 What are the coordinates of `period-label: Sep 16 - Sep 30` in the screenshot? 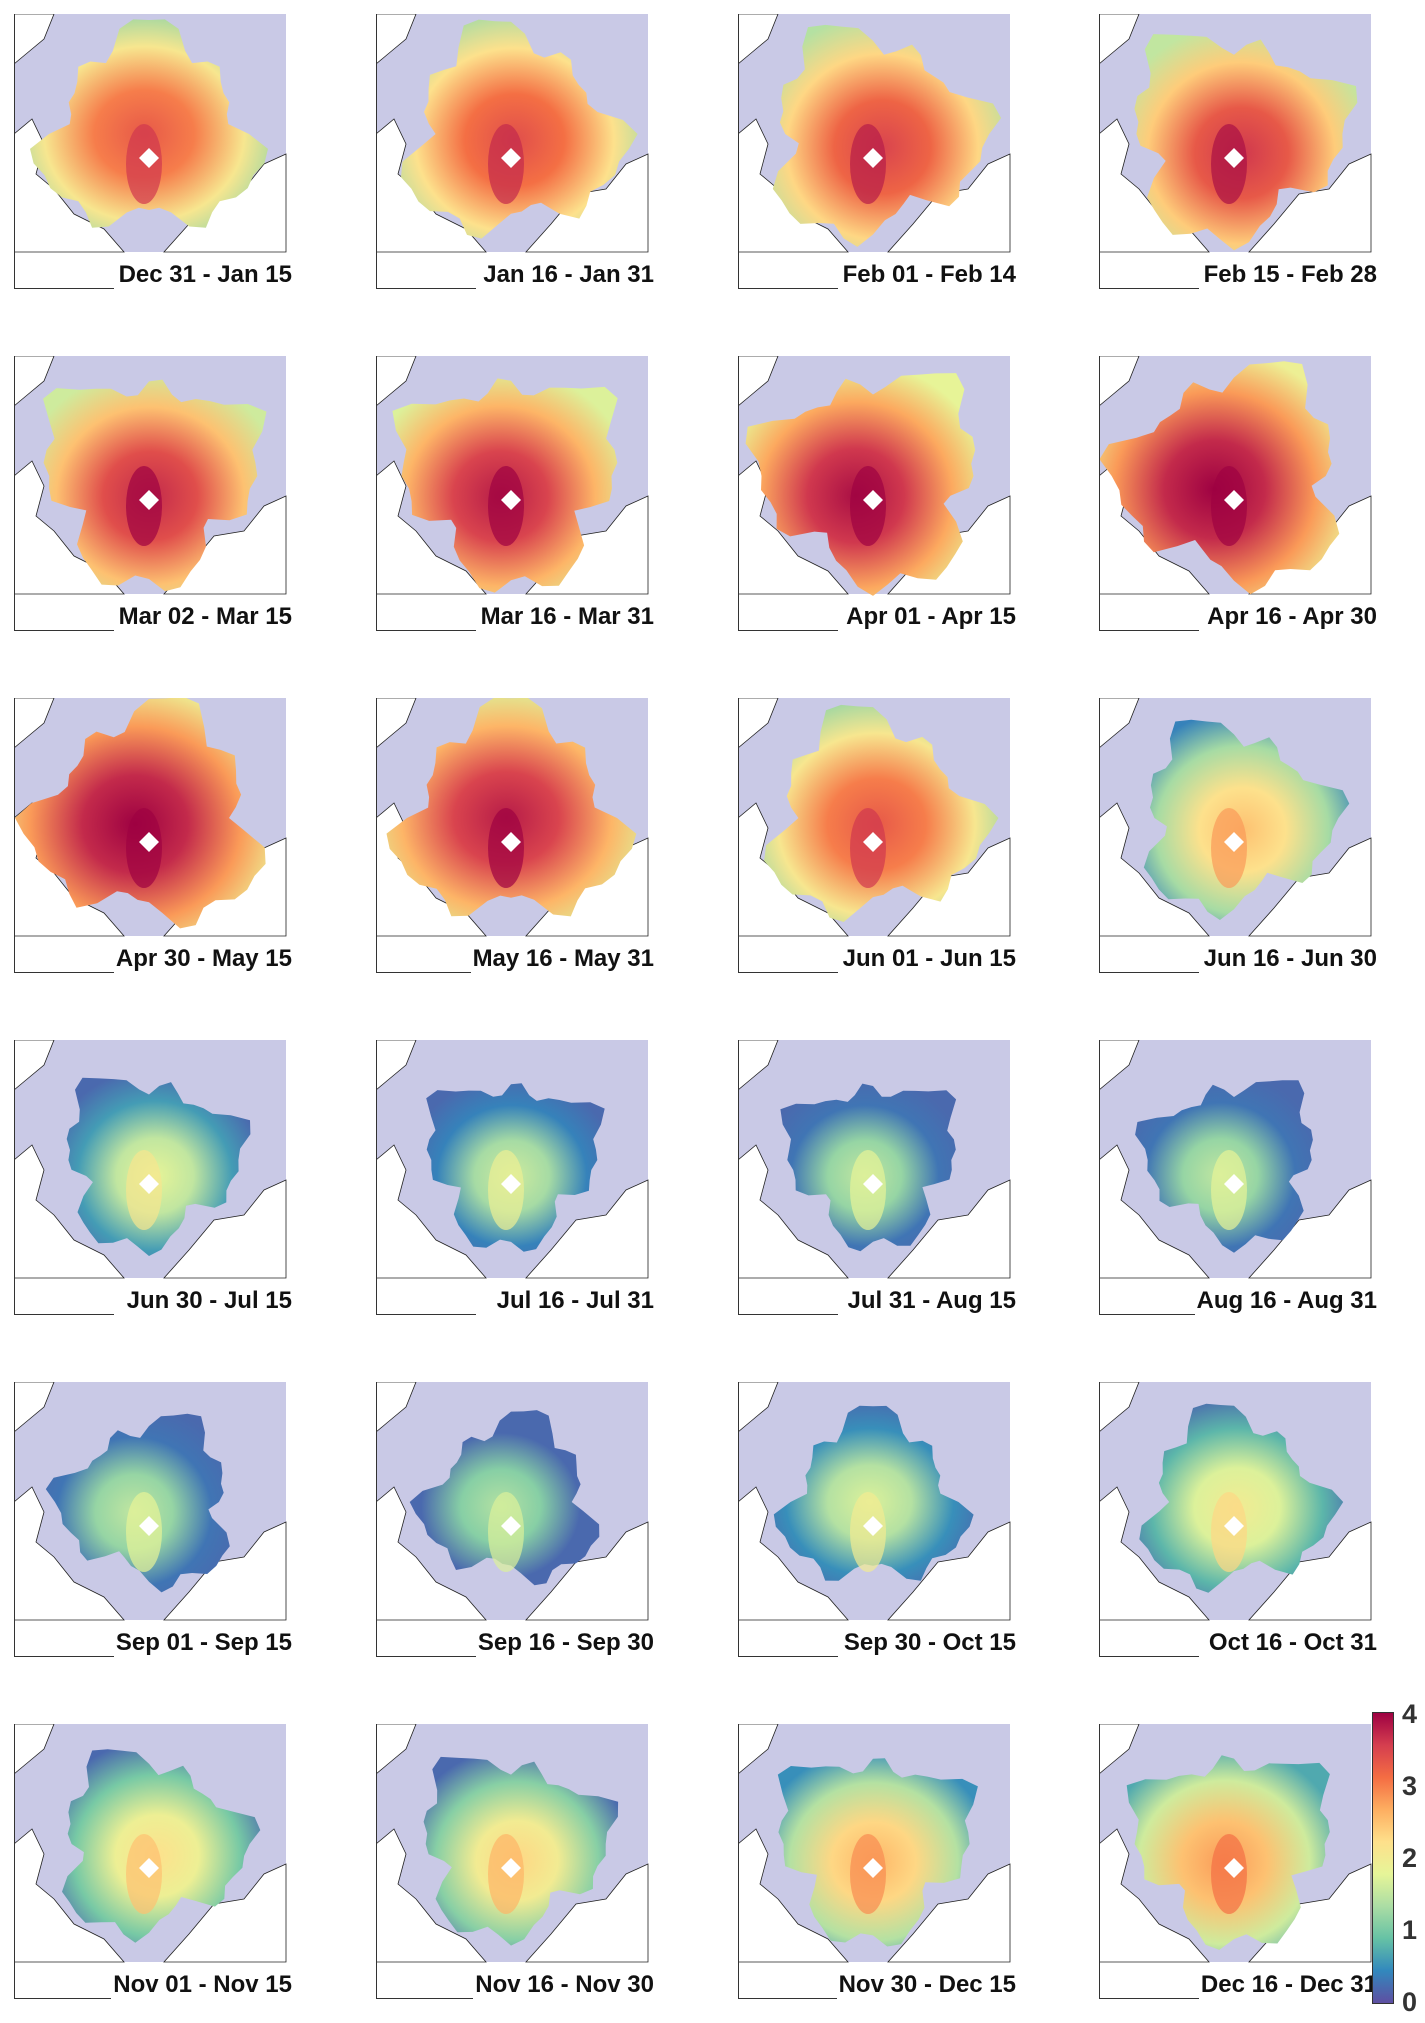 It's located at (565, 1643).